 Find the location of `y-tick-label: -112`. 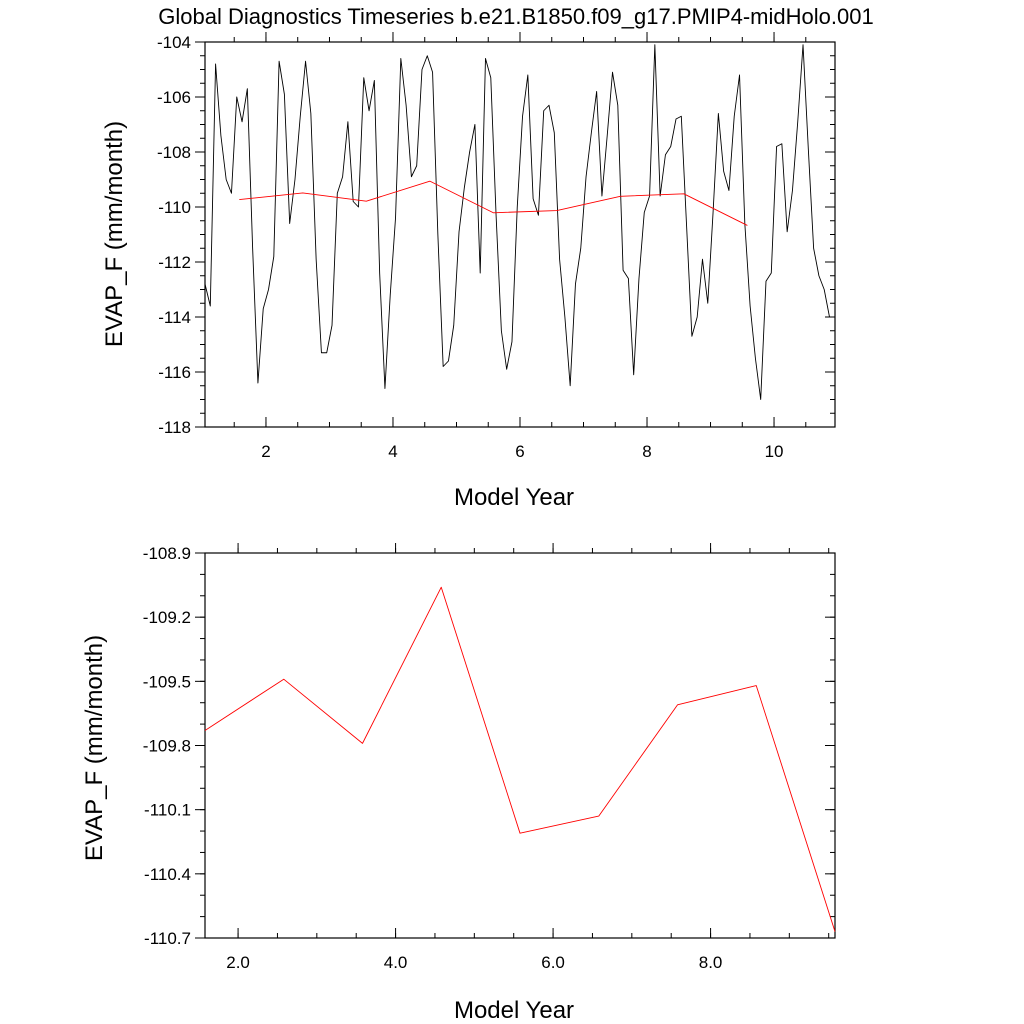

y-tick-label: -112 is located at coordinates (174, 262).